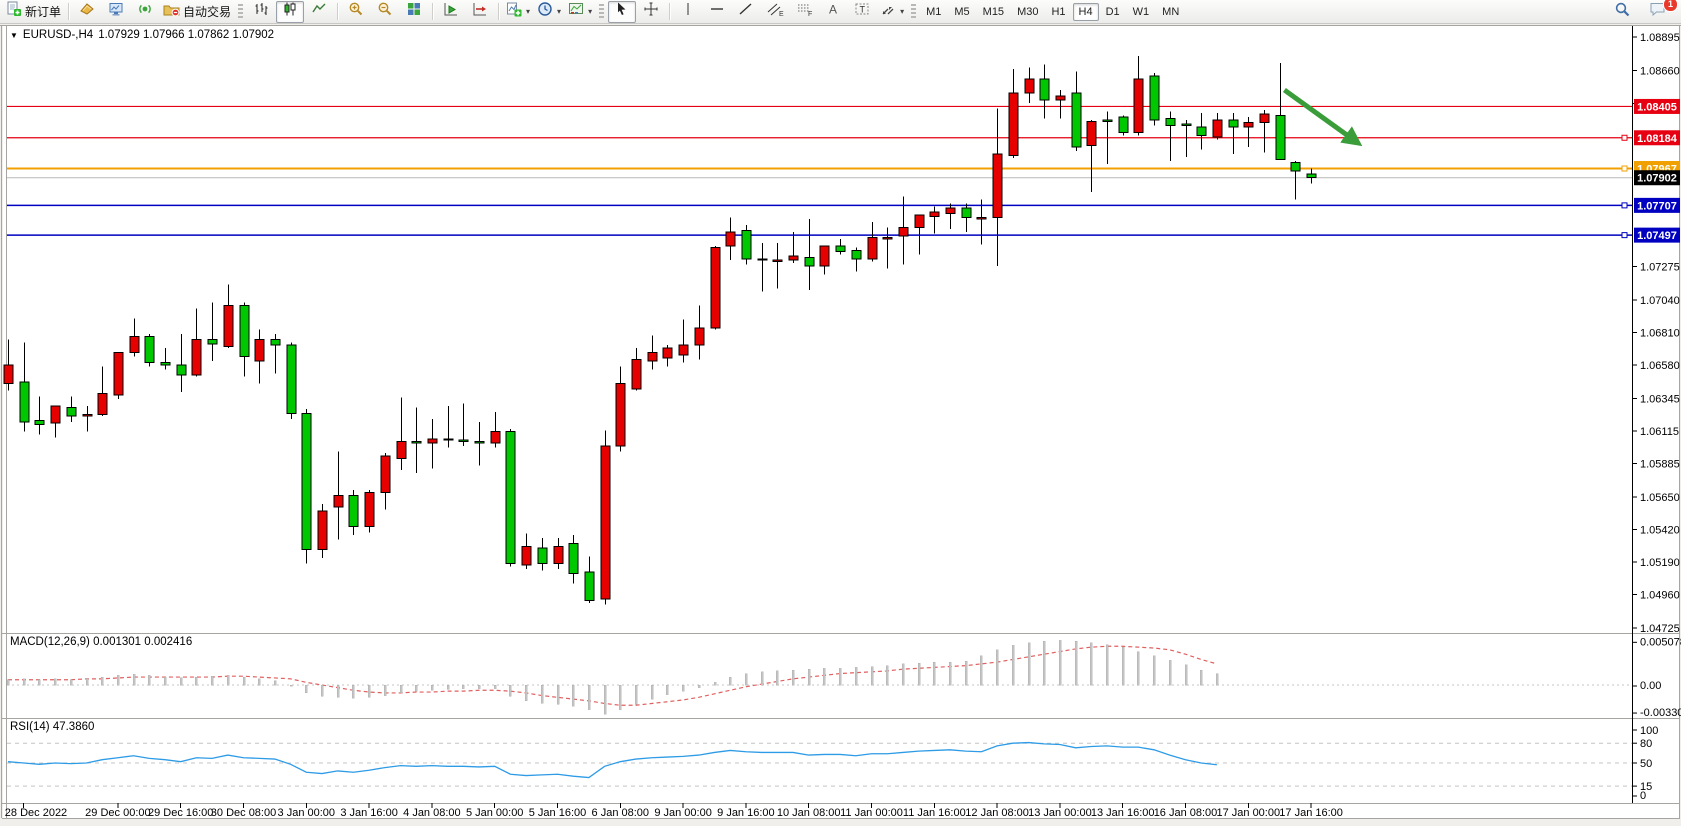 Image resolution: width=1681 pixels, height=826 pixels. Describe the element at coordinates (746, 813) in the screenshot. I see `svg-text: 9 Jan 16:00` at that location.